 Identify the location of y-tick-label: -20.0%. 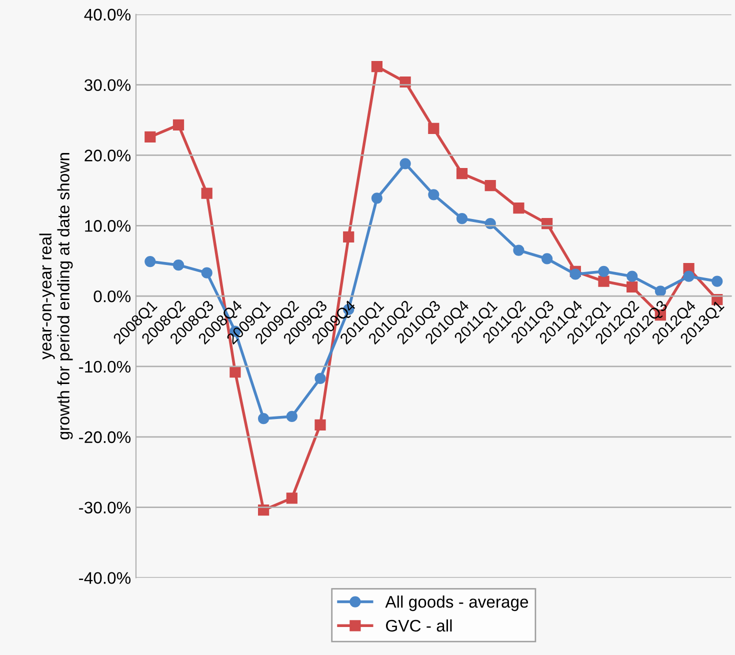
(105, 437).